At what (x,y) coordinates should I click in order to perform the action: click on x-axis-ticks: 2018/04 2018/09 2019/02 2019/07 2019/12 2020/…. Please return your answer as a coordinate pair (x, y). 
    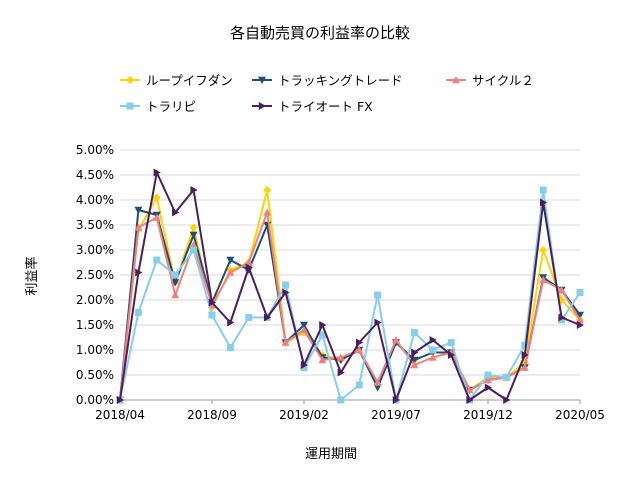
    Looking at the image, I should click on (350, 411).